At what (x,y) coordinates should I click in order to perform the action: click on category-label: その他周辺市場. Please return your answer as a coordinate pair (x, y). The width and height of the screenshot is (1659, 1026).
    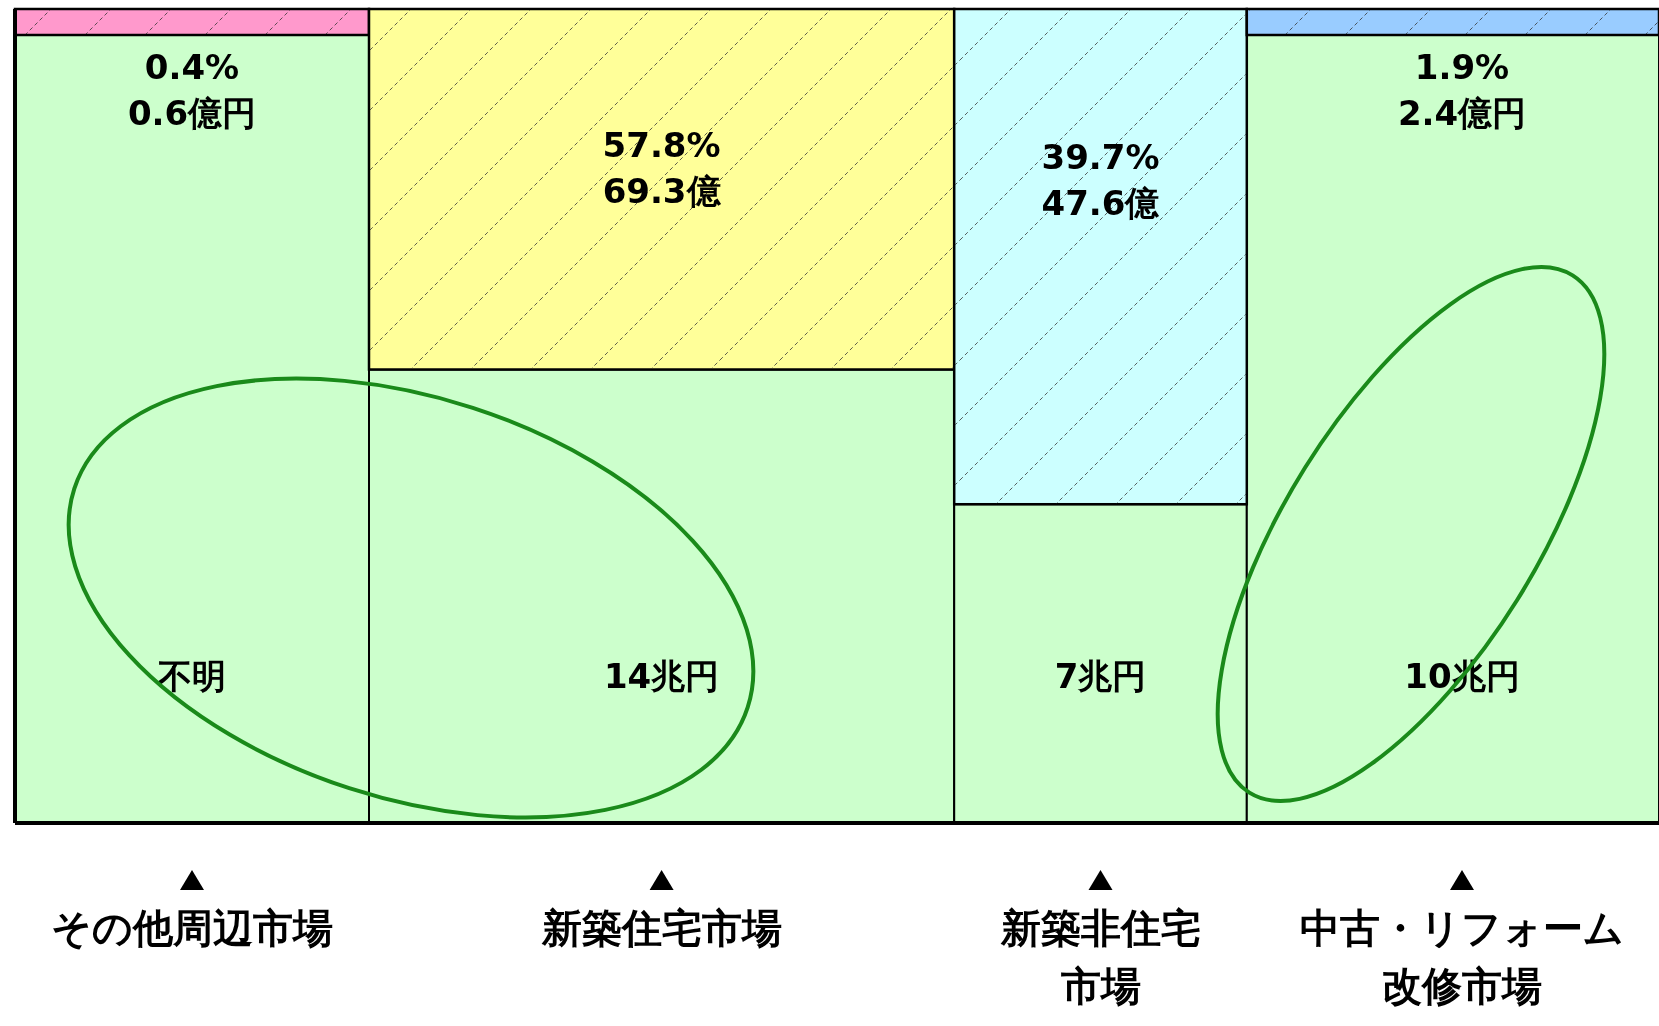
    Looking at the image, I should click on (192, 928).